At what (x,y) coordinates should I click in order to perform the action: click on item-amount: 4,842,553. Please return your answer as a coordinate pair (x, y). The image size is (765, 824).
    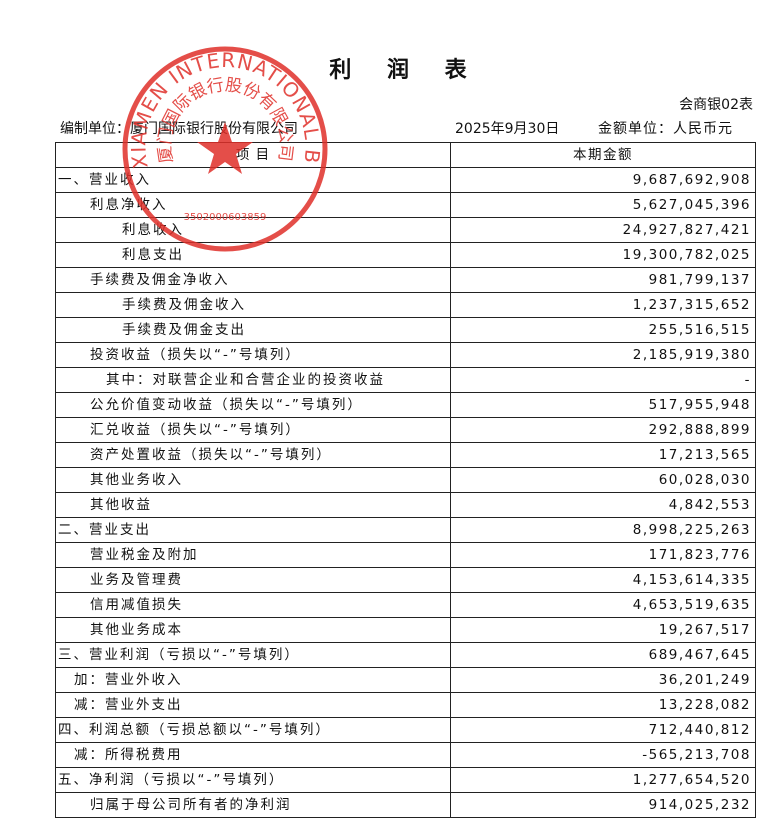
    Looking at the image, I should click on (603, 505).